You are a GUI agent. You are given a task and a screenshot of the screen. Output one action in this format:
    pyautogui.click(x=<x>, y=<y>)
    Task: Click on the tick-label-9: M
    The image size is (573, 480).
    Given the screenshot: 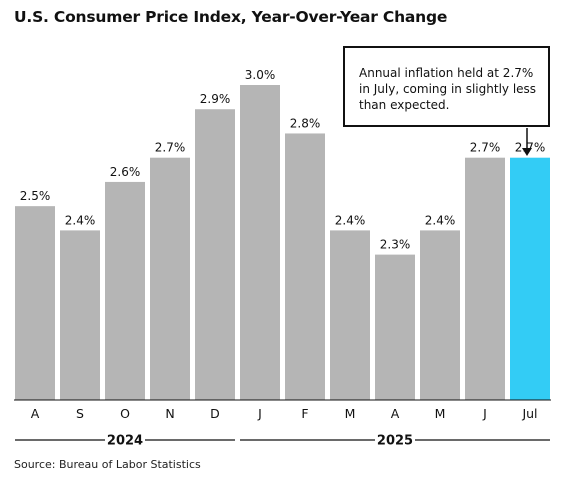 What is the action you would take?
    pyautogui.click(x=440, y=413)
    